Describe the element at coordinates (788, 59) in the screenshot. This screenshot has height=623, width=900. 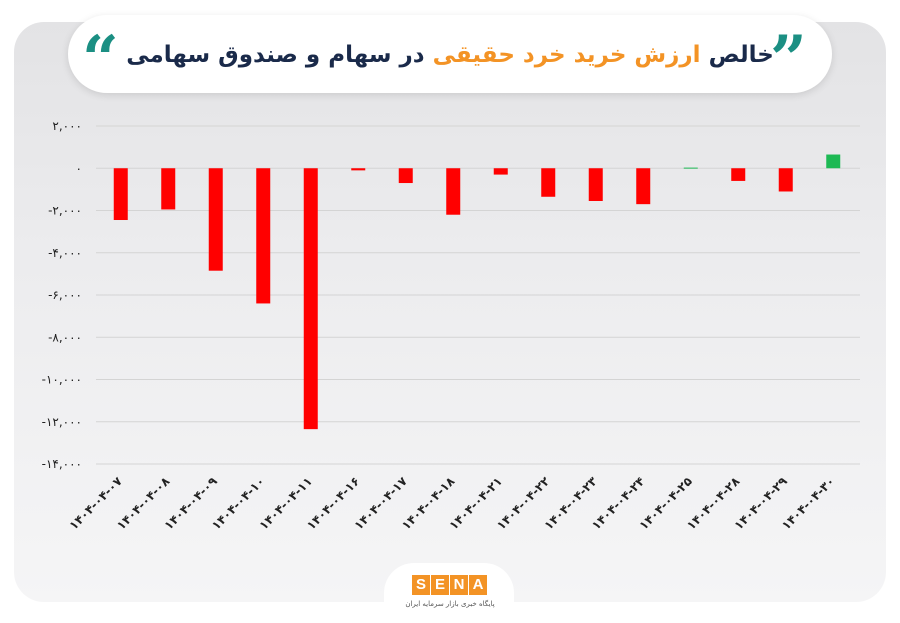
I see `quote-close-icon: ”` at that location.